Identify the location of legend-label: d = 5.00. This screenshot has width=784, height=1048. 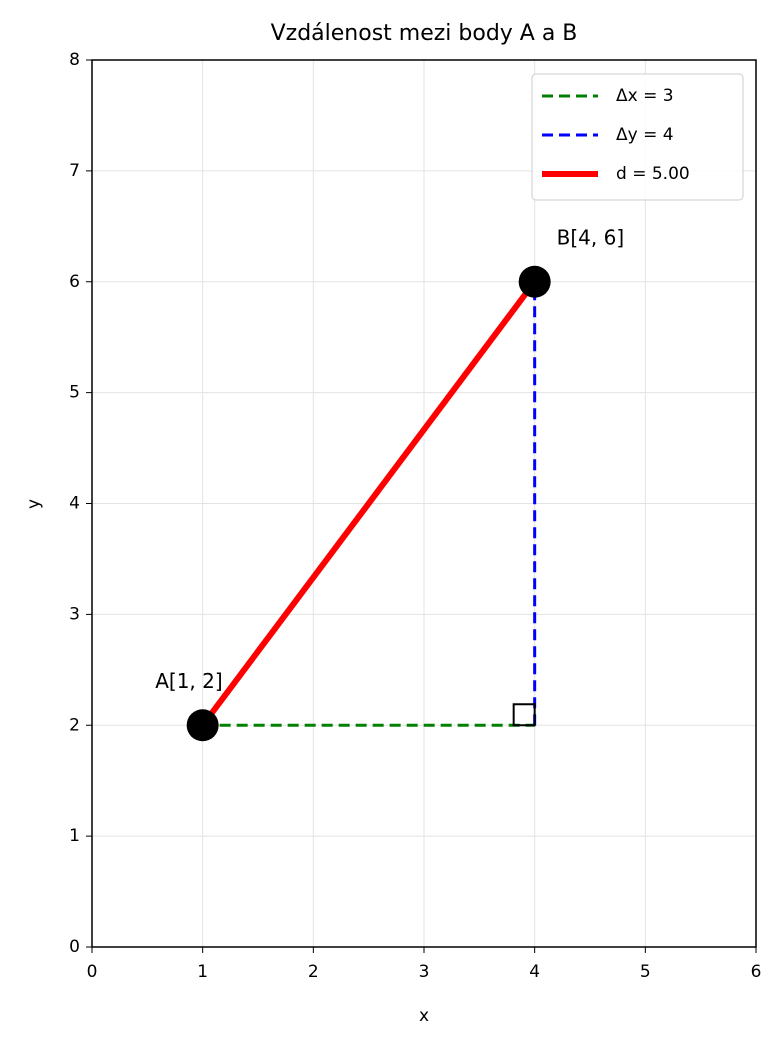
(653, 174).